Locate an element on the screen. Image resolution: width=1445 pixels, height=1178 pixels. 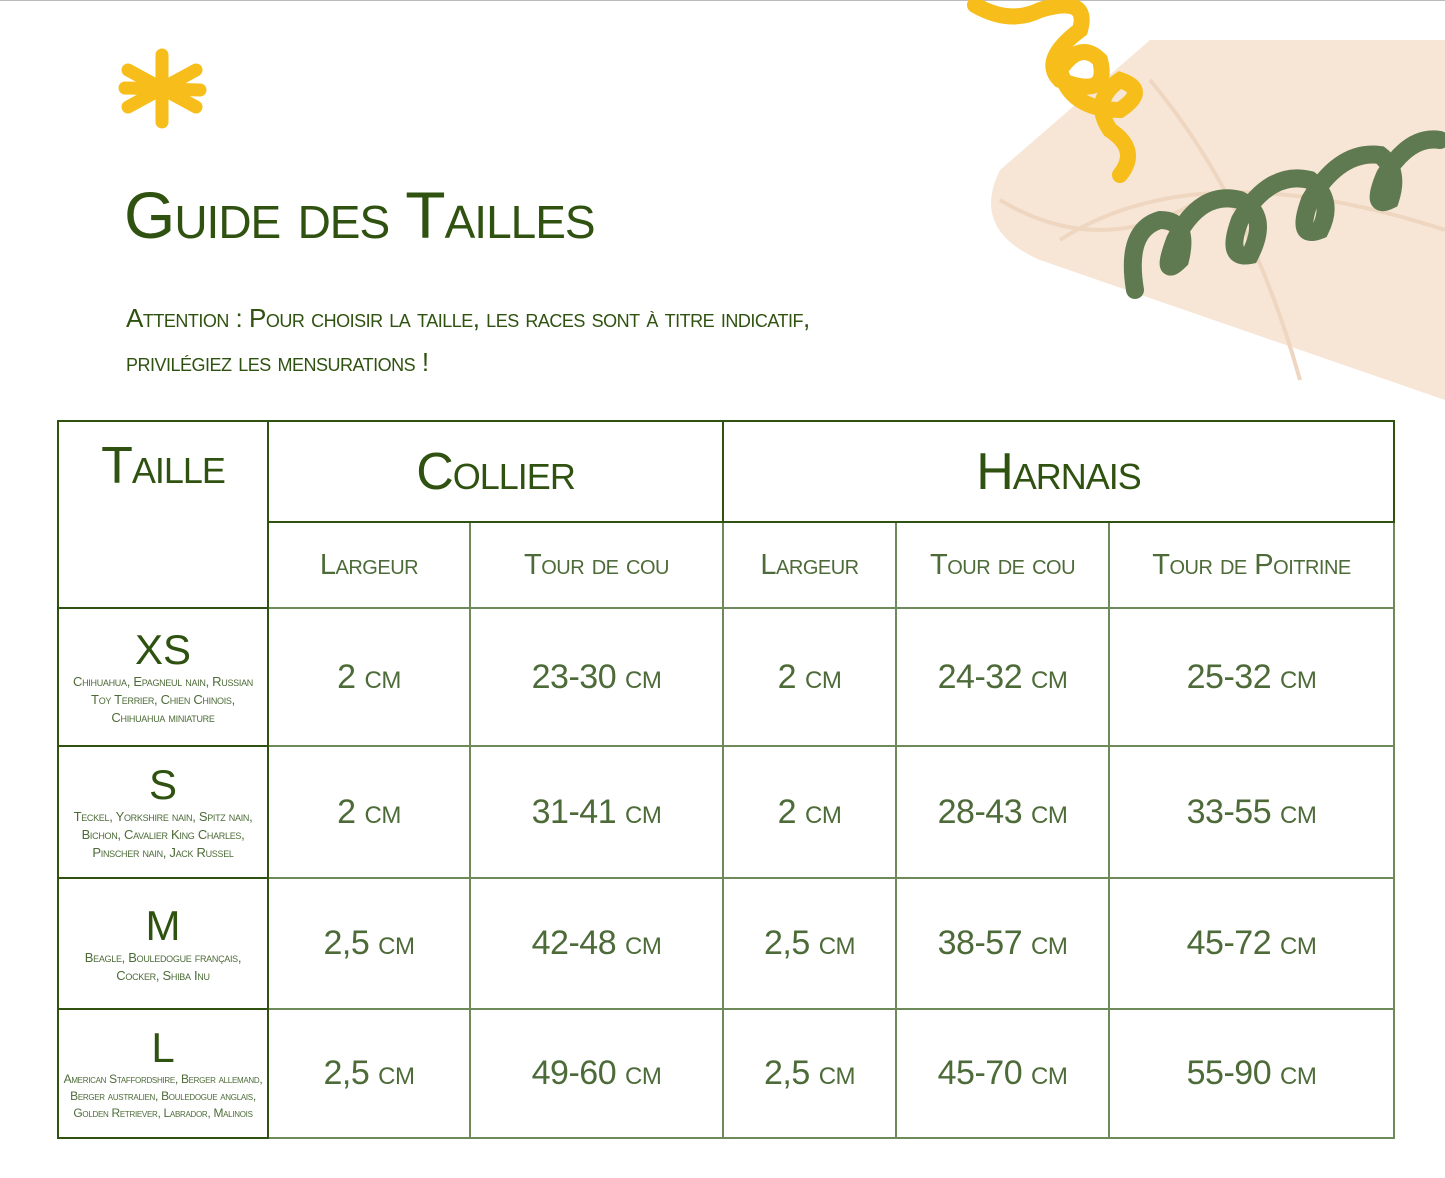
subheader-harnais-largeur: Largeur is located at coordinates (810, 565).